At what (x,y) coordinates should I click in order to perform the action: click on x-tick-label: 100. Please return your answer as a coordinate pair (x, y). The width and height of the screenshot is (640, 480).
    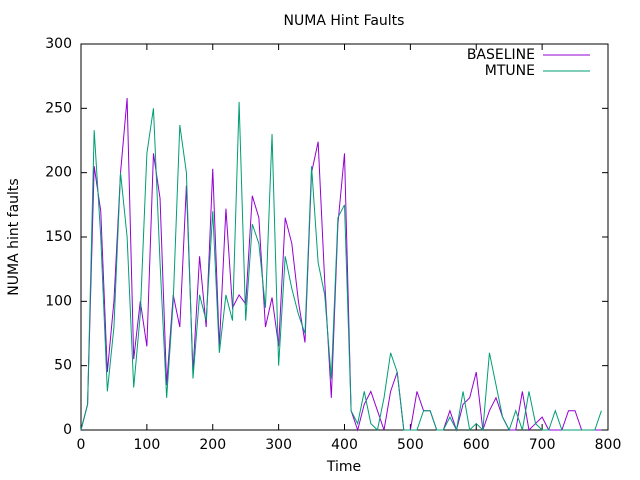
    Looking at the image, I should click on (147, 445).